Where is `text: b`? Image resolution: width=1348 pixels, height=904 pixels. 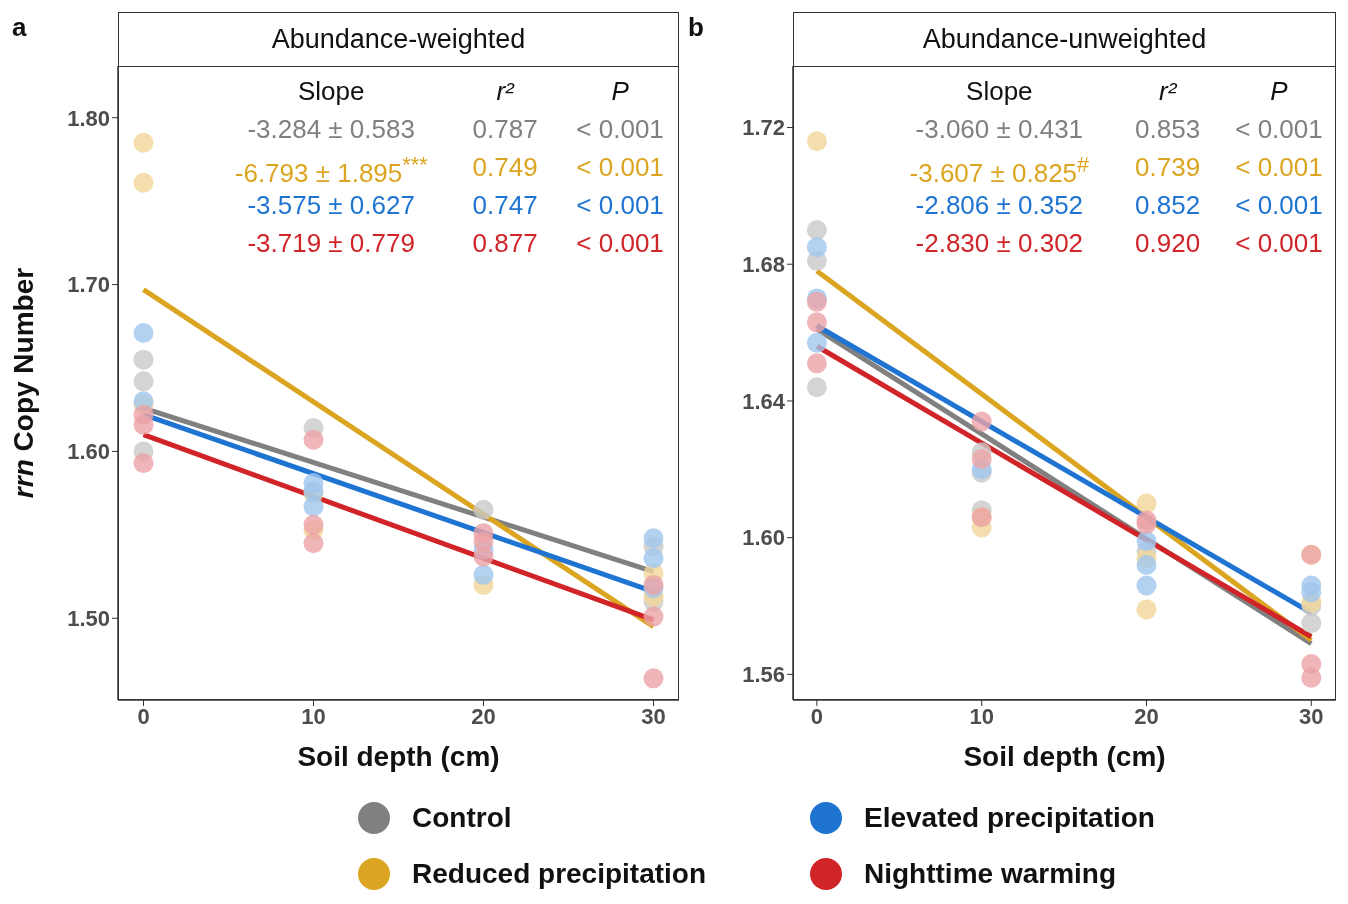 text: b is located at coordinates (696, 27).